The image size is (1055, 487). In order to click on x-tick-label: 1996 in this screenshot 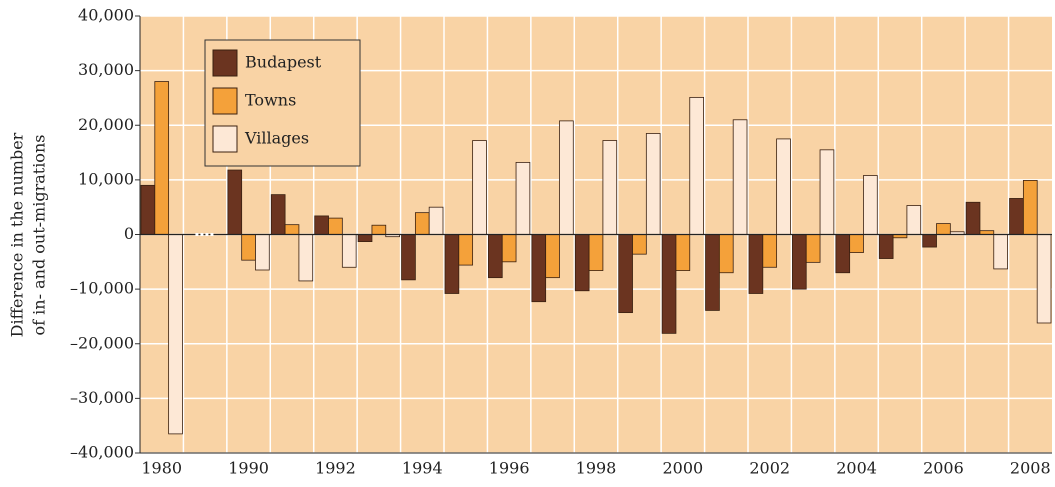, I will do `click(509, 468)`.